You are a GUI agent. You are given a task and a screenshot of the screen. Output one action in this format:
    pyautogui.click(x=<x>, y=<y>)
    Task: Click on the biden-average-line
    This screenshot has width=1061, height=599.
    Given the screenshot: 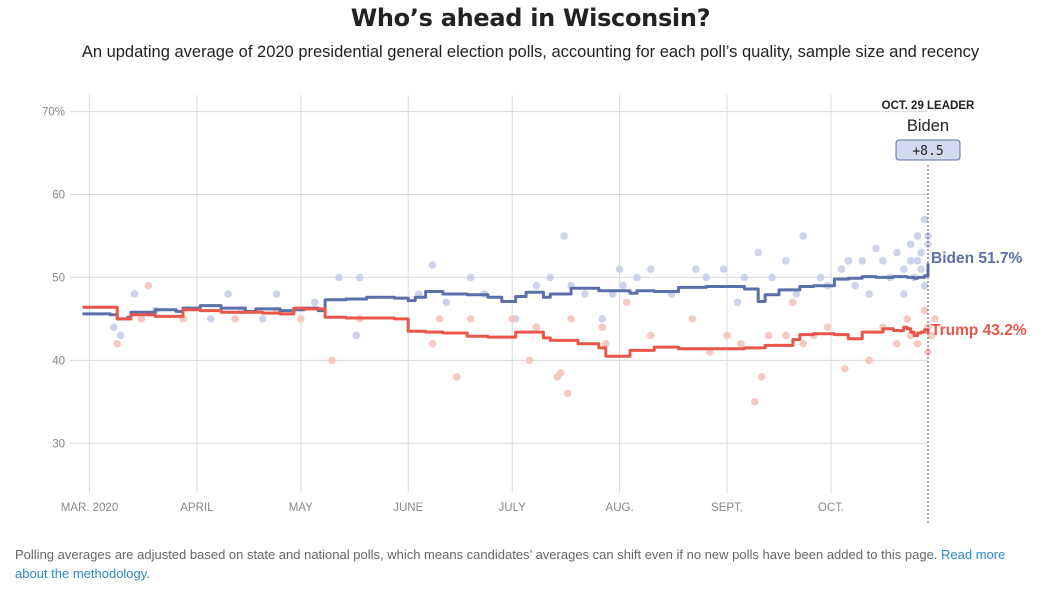 What is the action you would take?
    pyautogui.click(x=506, y=292)
    